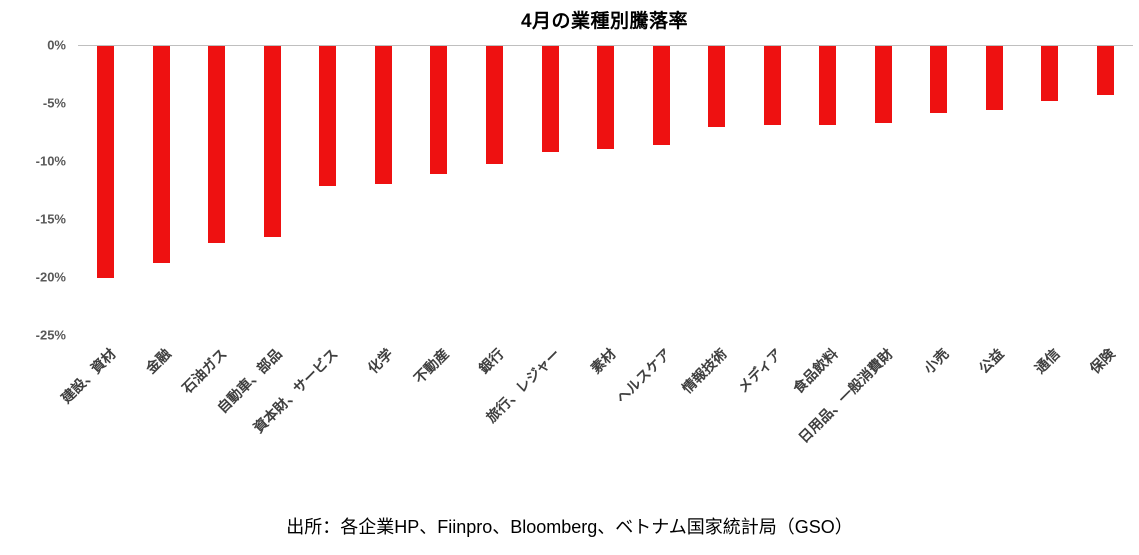 This screenshot has width=1139, height=555. I want to click on y-axis: 0% -5% -10% -15% -20% -25%, so click(36, 190).